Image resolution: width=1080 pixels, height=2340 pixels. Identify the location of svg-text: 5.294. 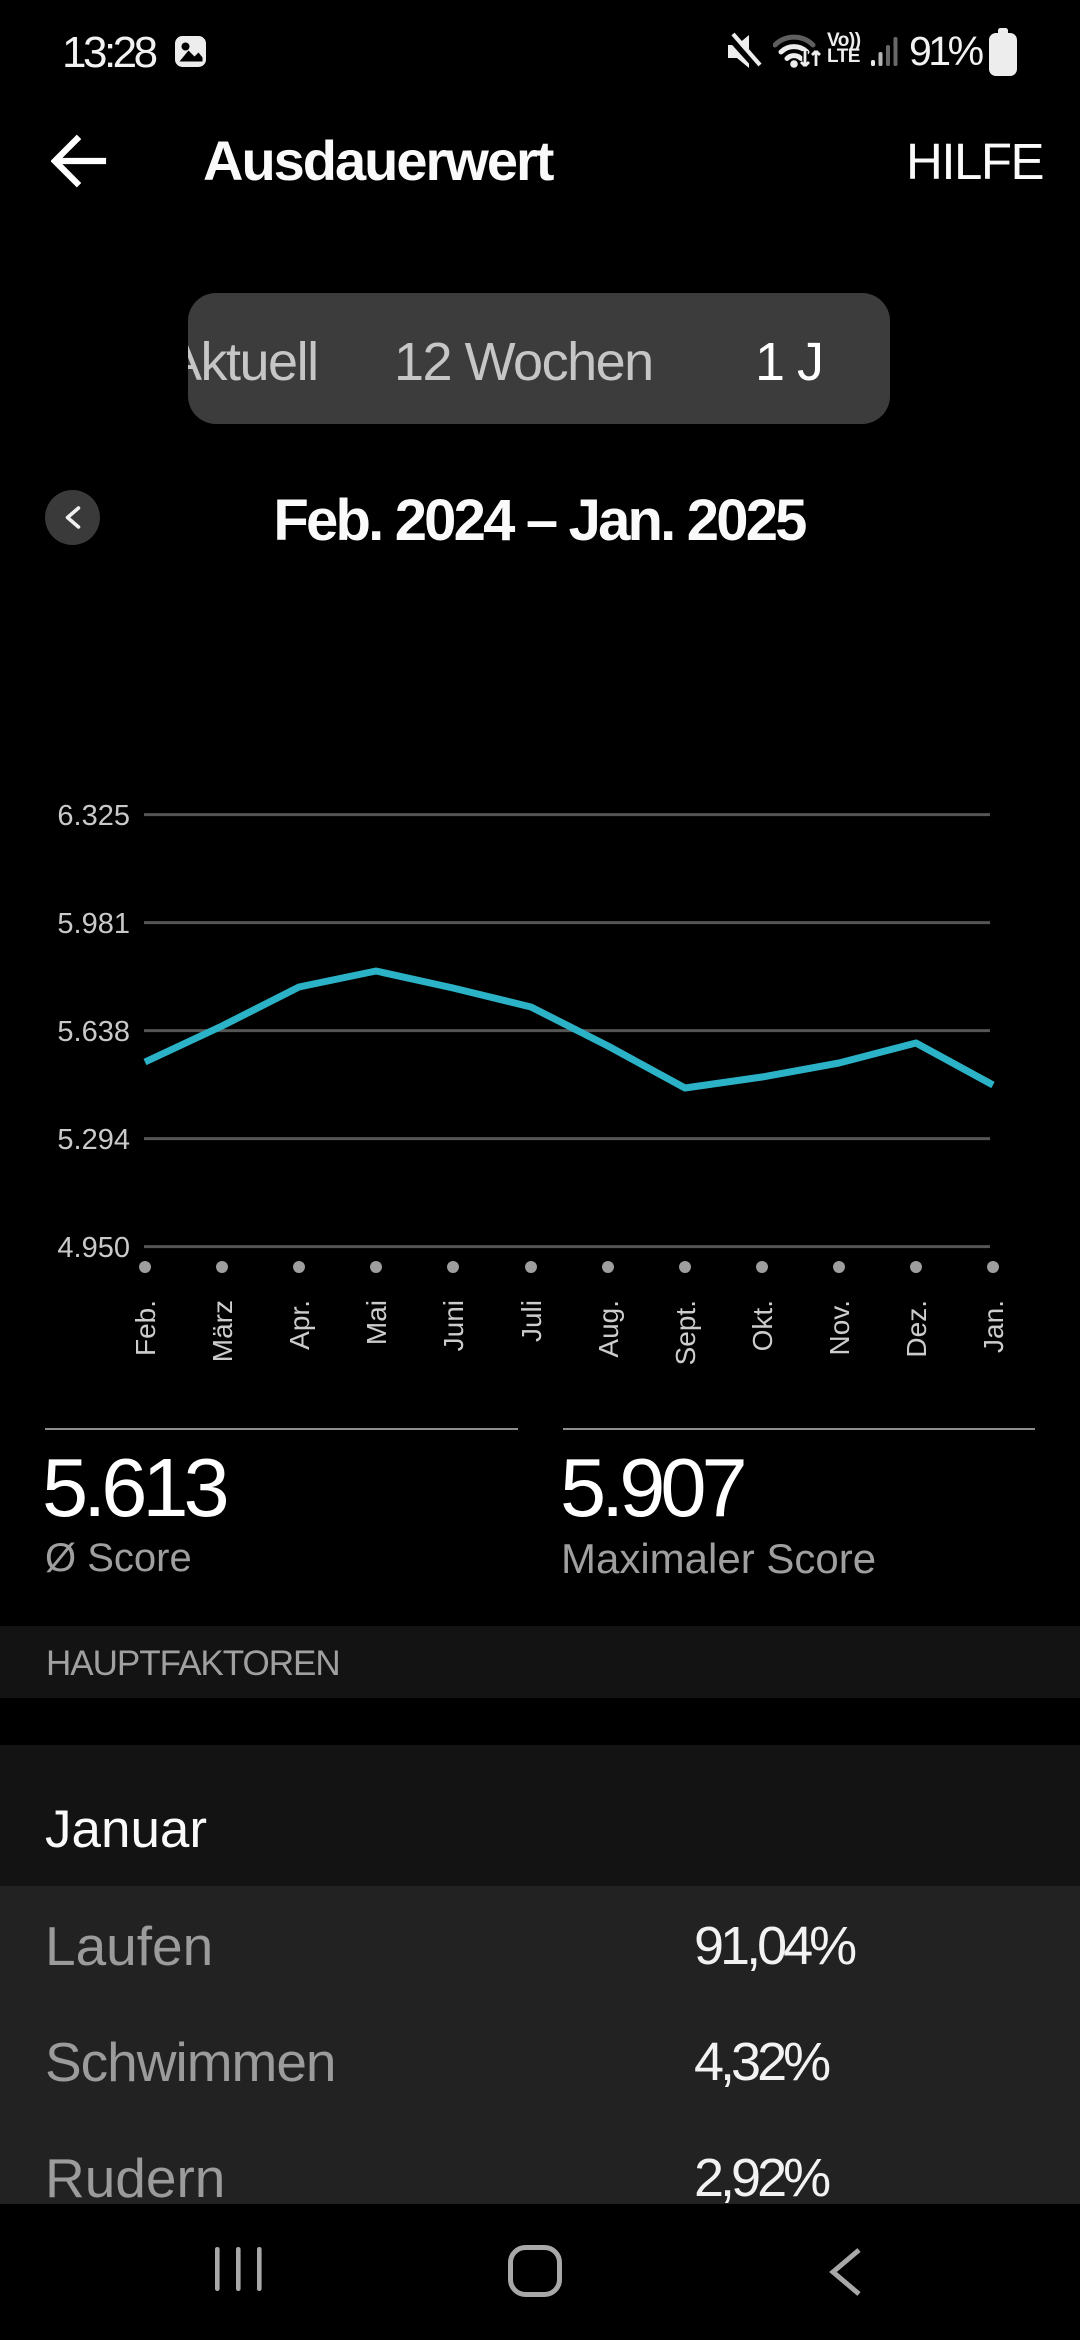
(93, 1140).